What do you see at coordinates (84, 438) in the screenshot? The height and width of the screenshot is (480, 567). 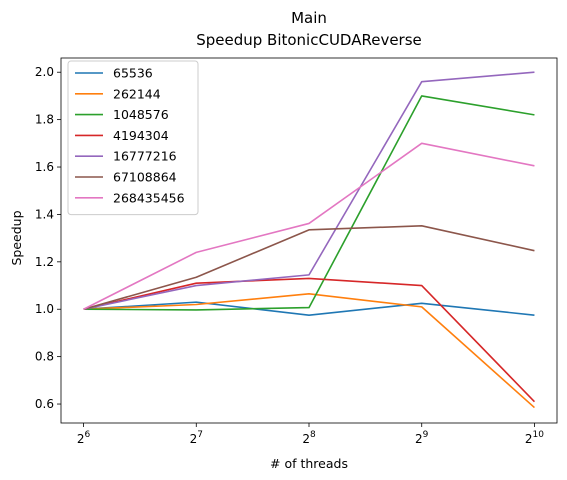 I see `x-tick-label: 26` at bounding box center [84, 438].